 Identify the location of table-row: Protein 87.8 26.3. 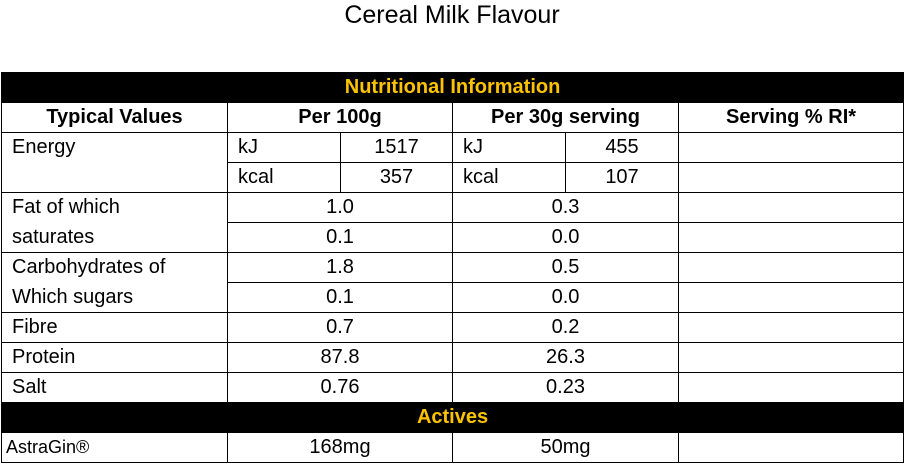
(452, 357).